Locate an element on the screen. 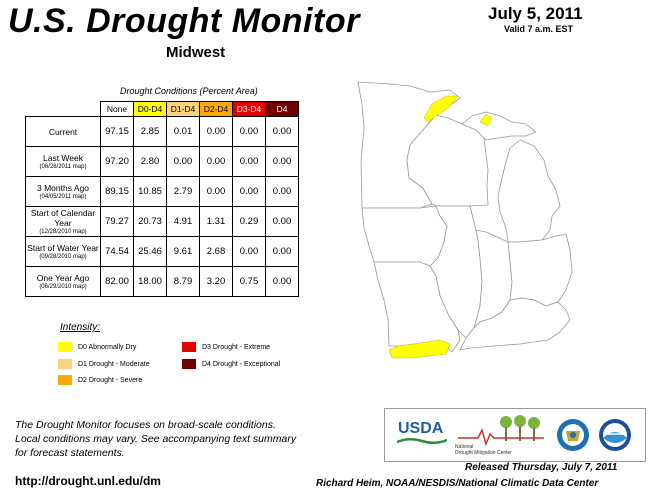 This screenshot has width=670, height=498. usda-logo: USDA is located at coordinates (421, 428).